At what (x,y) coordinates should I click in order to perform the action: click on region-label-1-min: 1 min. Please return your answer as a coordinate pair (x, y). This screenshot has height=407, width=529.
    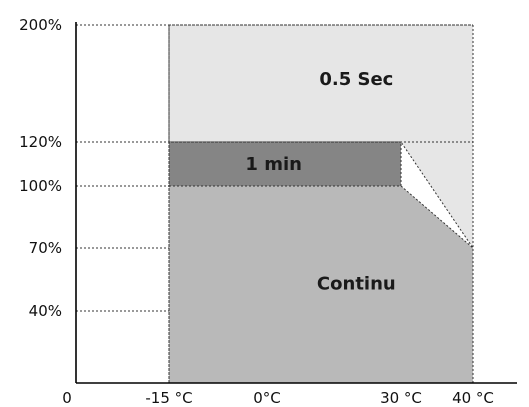
    Looking at the image, I should click on (273, 164).